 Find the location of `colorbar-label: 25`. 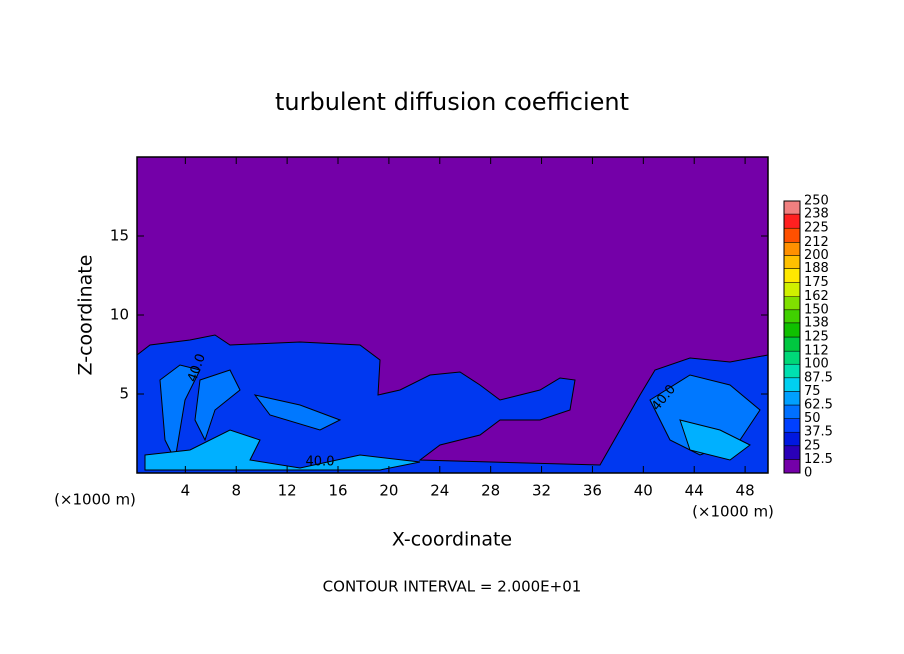

colorbar-label: 25 is located at coordinates (812, 445).